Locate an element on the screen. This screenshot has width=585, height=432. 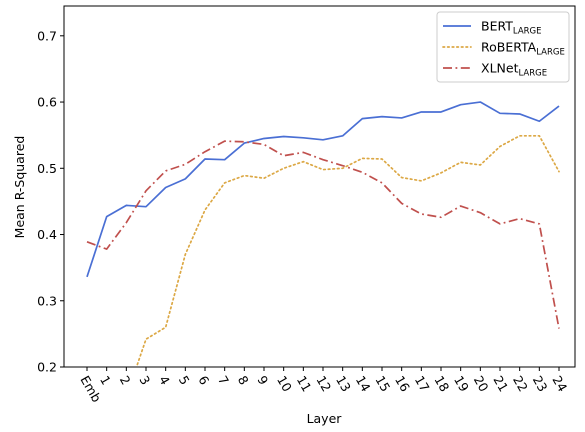
x-axis-title: Layer is located at coordinates (325, 418).